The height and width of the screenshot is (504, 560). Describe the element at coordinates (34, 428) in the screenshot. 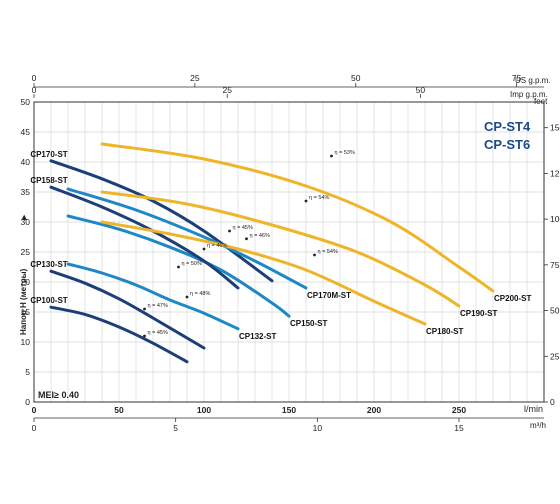

I see `m3h-tick-label: 0` at that location.